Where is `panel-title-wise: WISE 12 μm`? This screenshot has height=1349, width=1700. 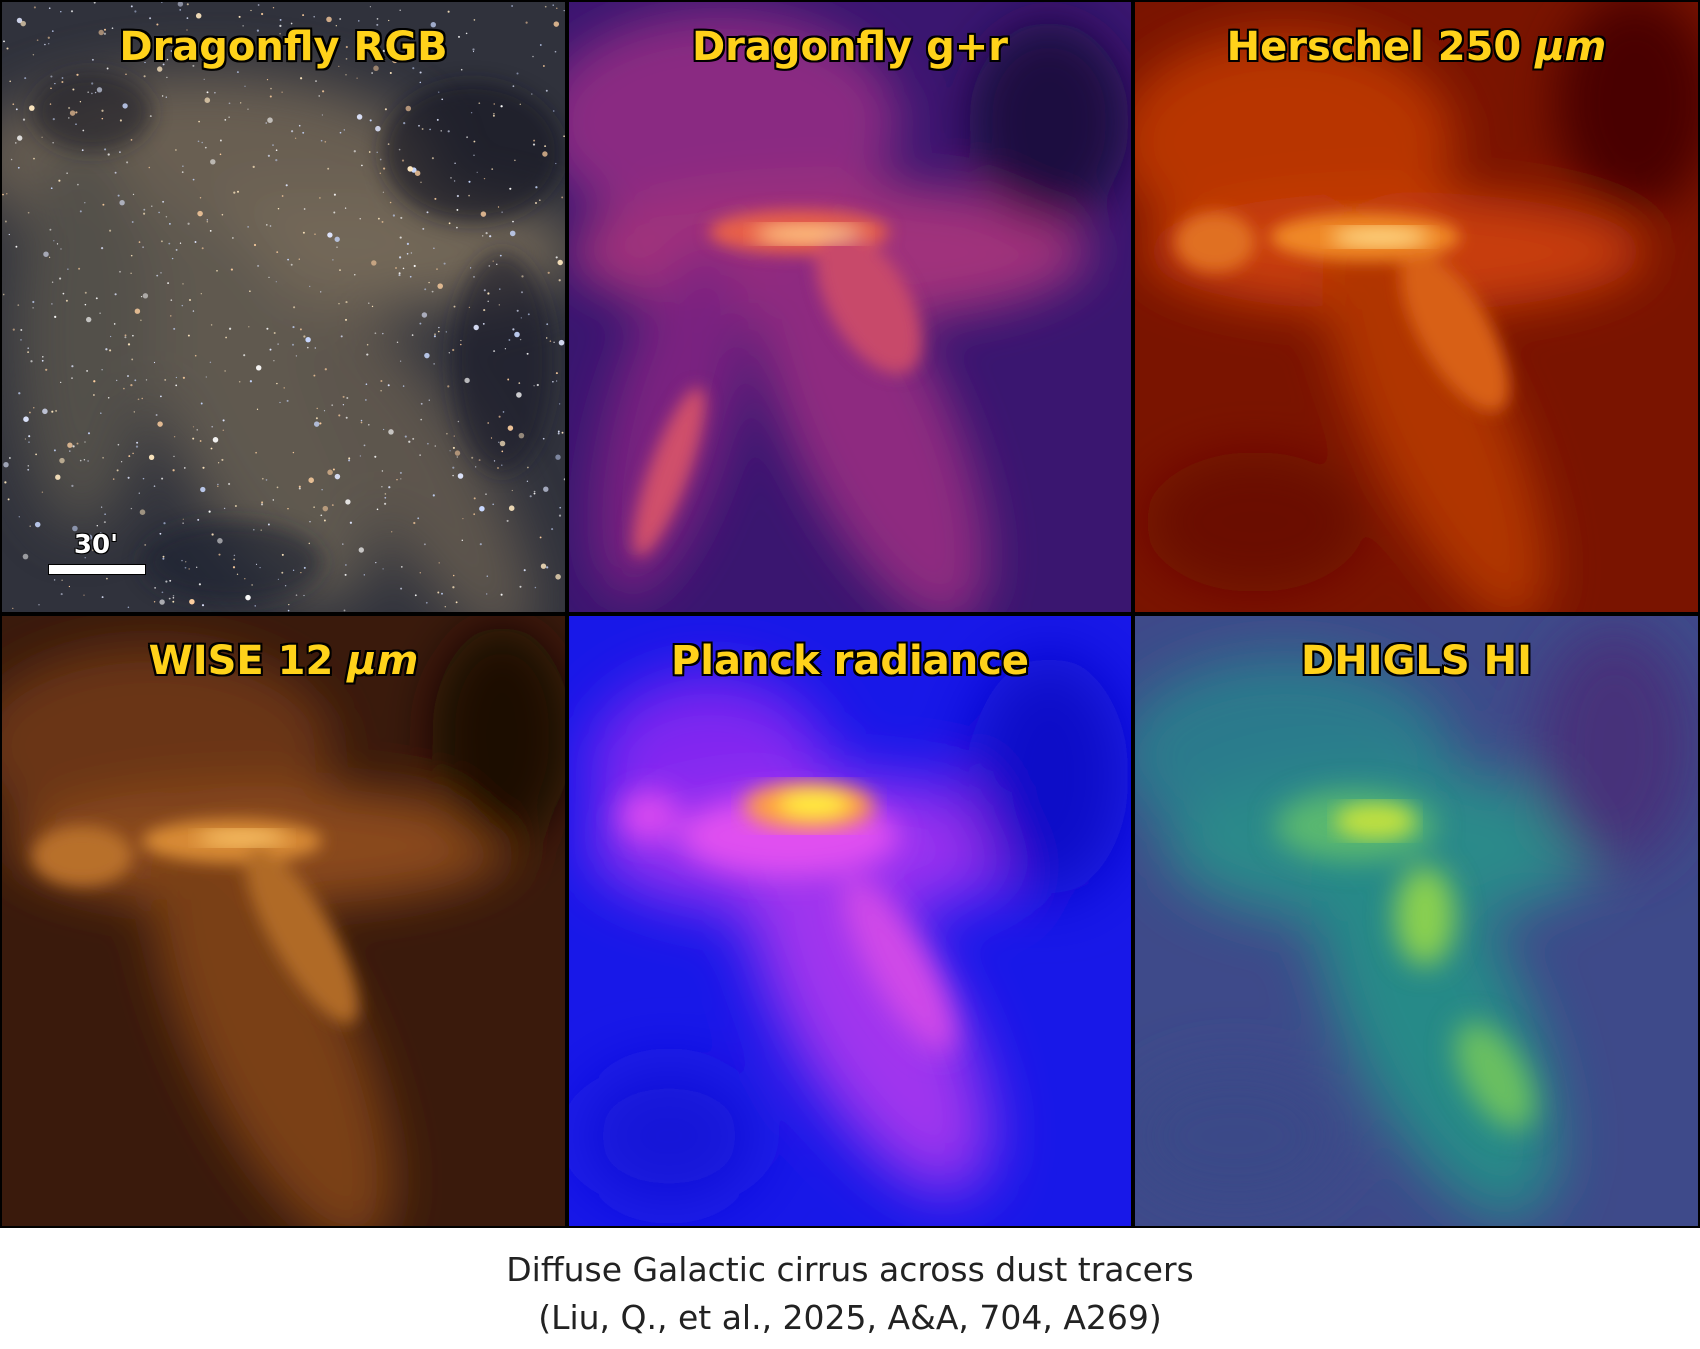 panel-title-wise: WISE 12 μm is located at coordinates (283, 661).